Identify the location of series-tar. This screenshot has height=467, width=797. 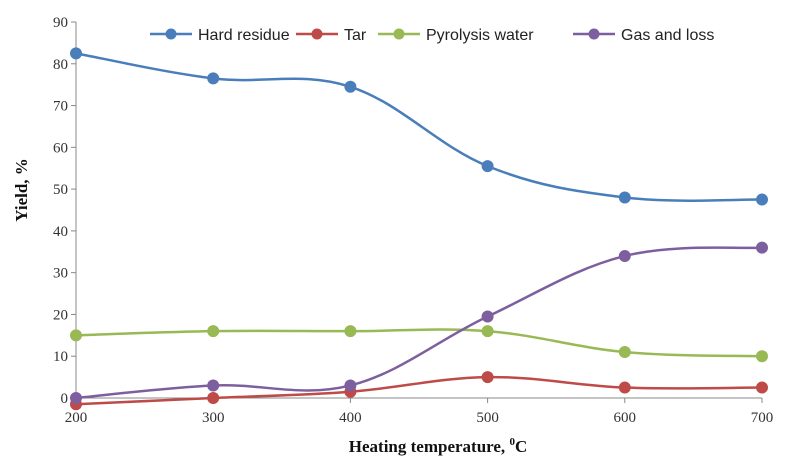
(419, 391).